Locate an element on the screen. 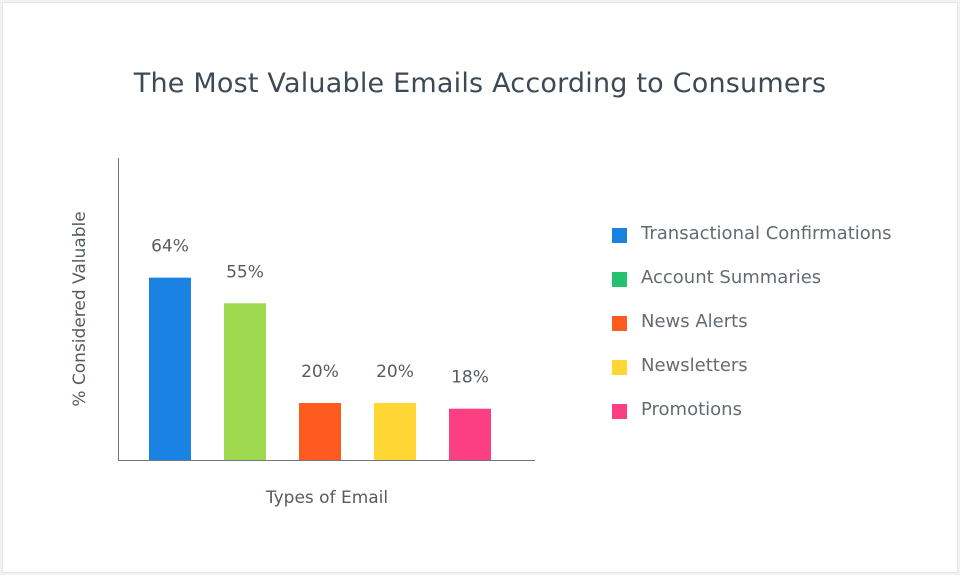  legend-item-1: Account Summaries is located at coordinates (752, 283).